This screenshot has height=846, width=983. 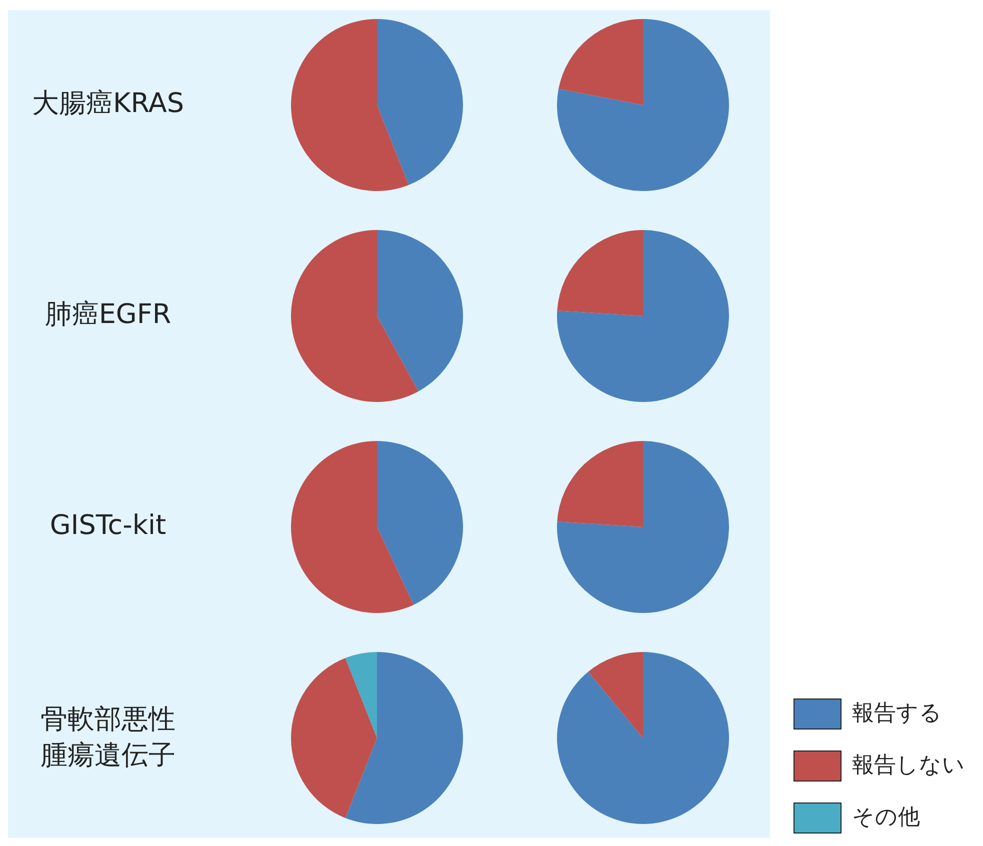 I want to click on text: 大腸癌KRAS, so click(x=108, y=104).